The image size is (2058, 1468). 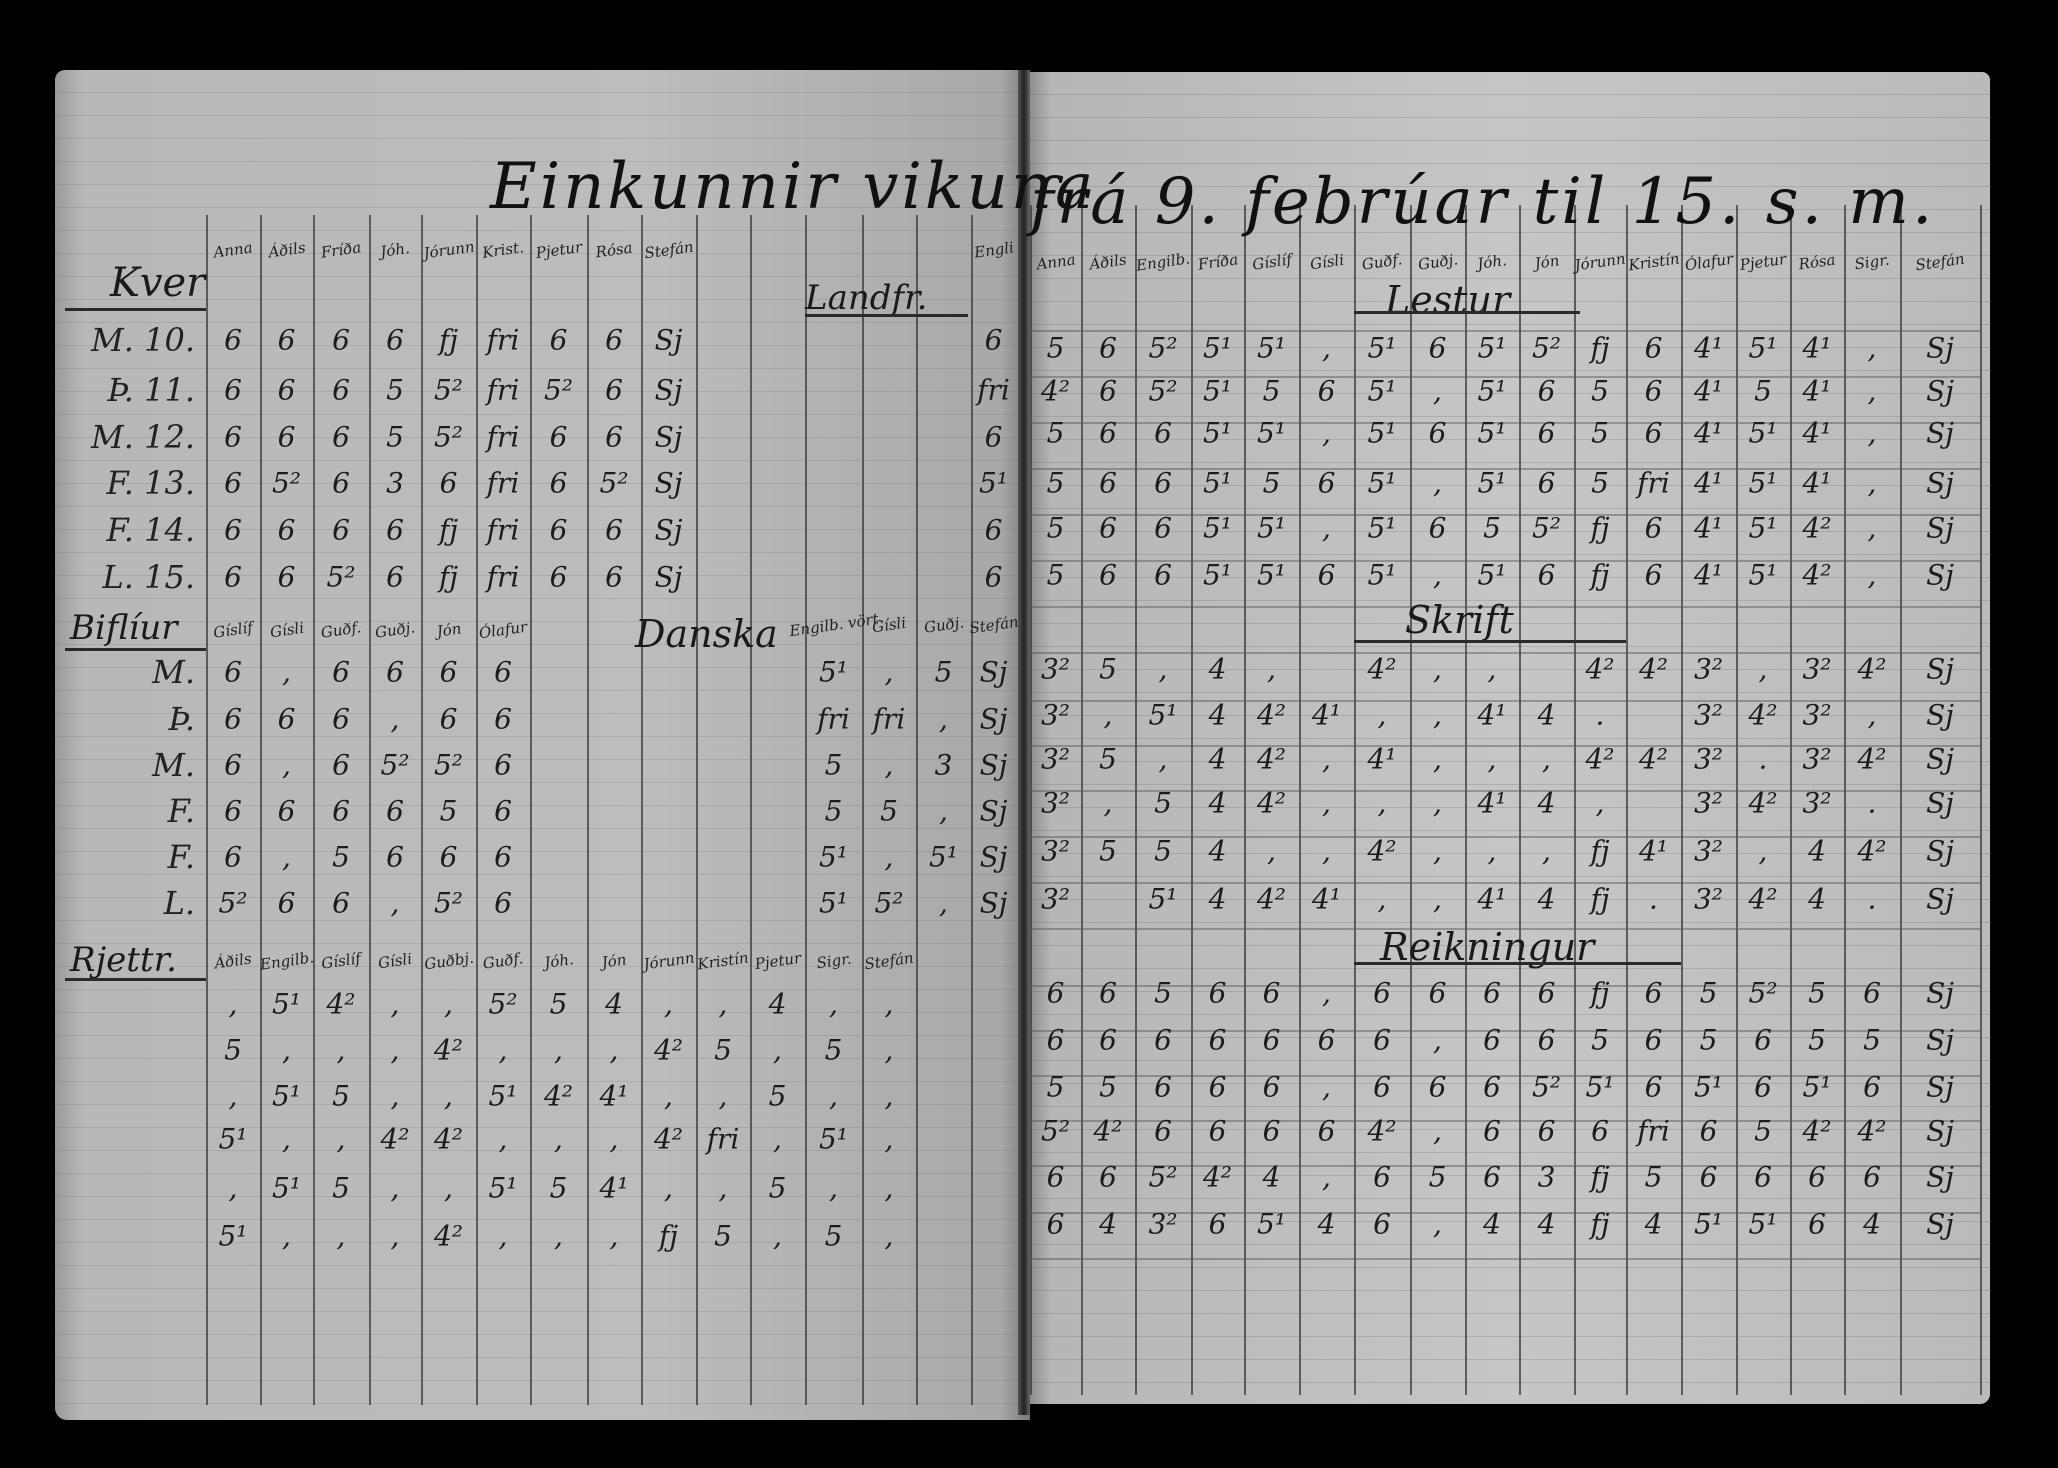 I want to click on grade-cell: fri, so click(x=833, y=719).